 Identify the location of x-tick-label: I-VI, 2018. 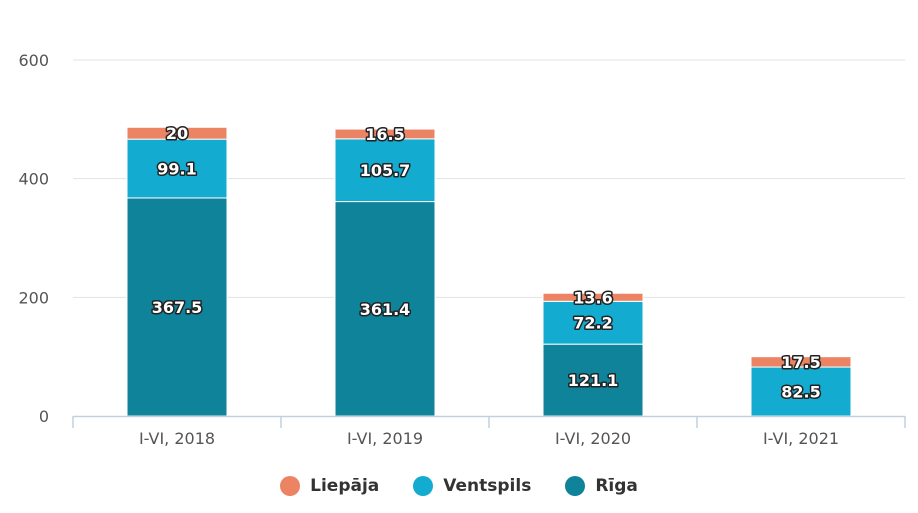
(177, 438).